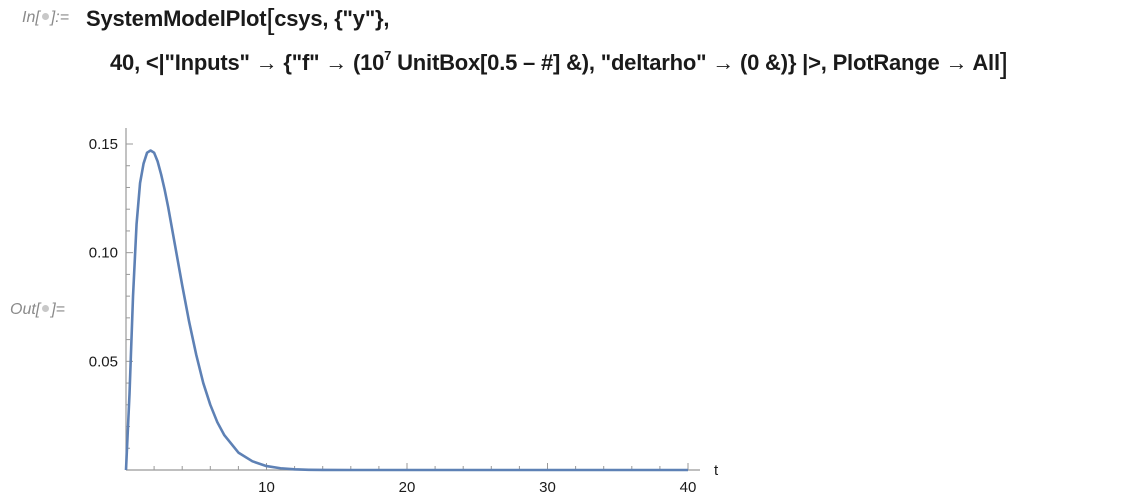 This screenshot has height=502, width=1128. Describe the element at coordinates (388, 55) in the screenshot. I see `exponent: 7` at that location.